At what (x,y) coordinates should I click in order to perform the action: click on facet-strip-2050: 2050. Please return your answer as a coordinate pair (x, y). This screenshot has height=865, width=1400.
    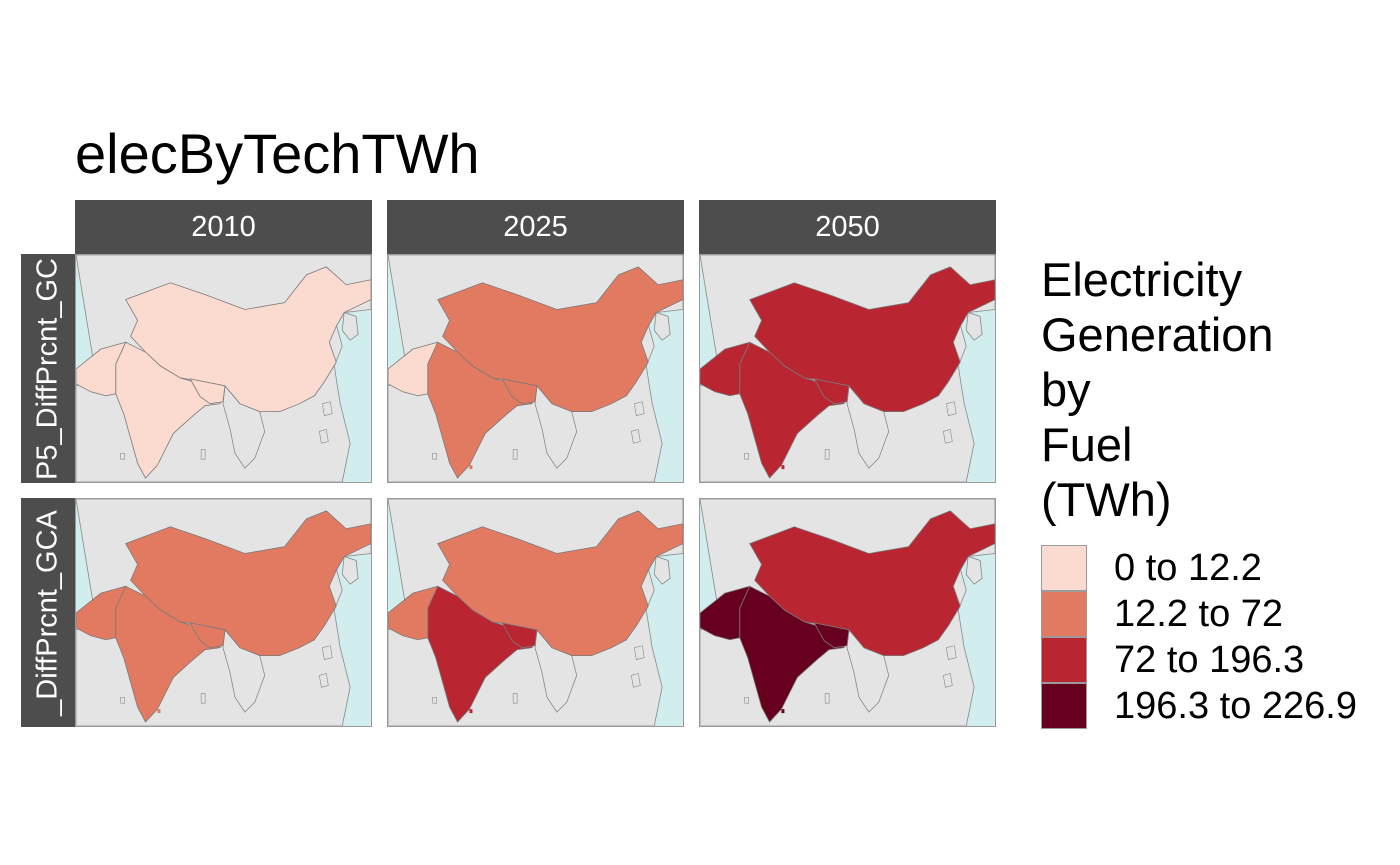
    Looking at the image, I should click on (847, 227).